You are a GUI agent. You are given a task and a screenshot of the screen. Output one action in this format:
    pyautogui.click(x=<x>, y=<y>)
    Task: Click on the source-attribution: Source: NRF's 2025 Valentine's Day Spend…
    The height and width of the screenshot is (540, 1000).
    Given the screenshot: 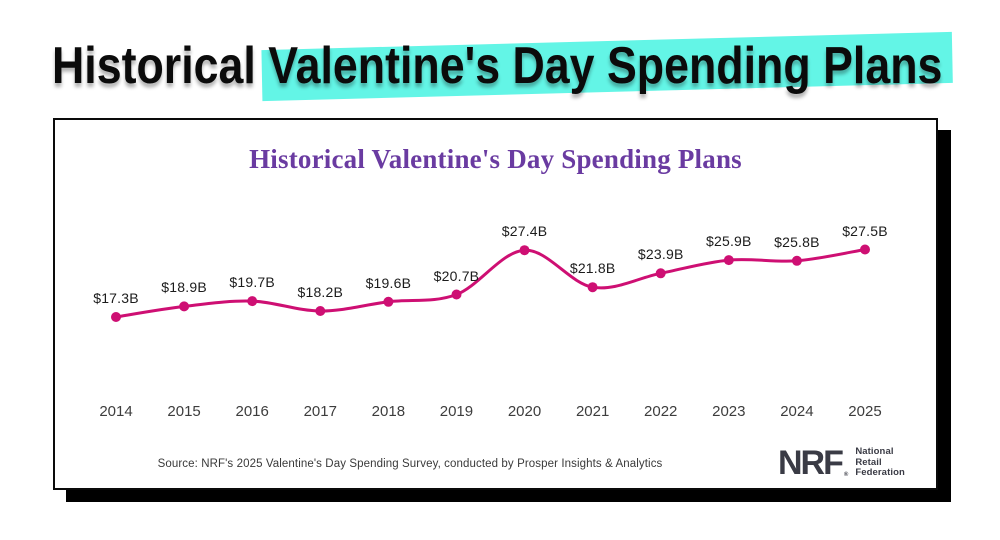 What is the action you would take?
    pyautogui.click(x=410, y=464)
    